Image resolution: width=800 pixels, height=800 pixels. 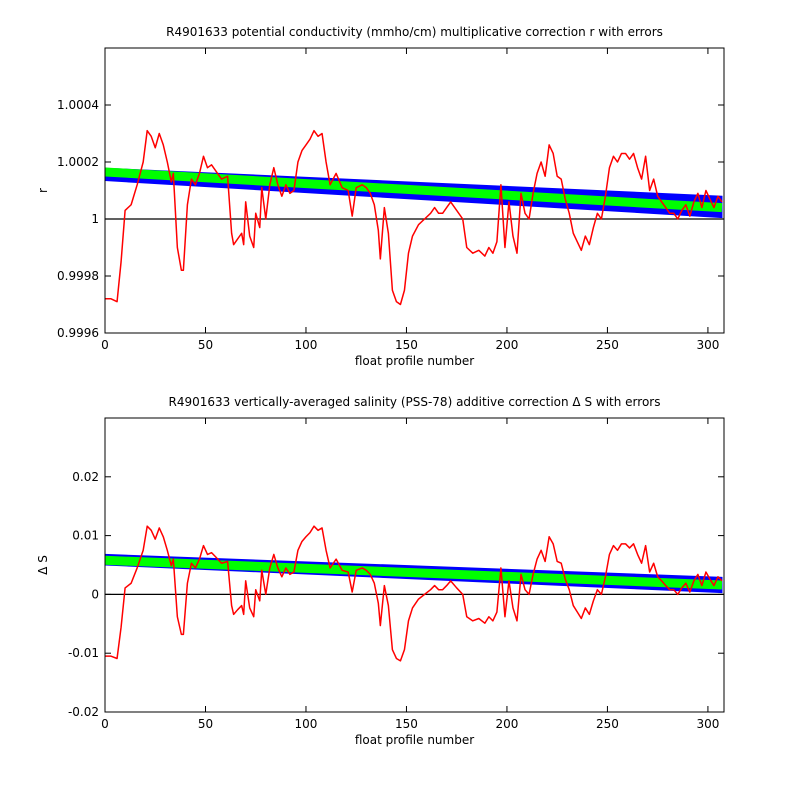 I want to click on y-tick-label: 1, so click(x=95, y=219).